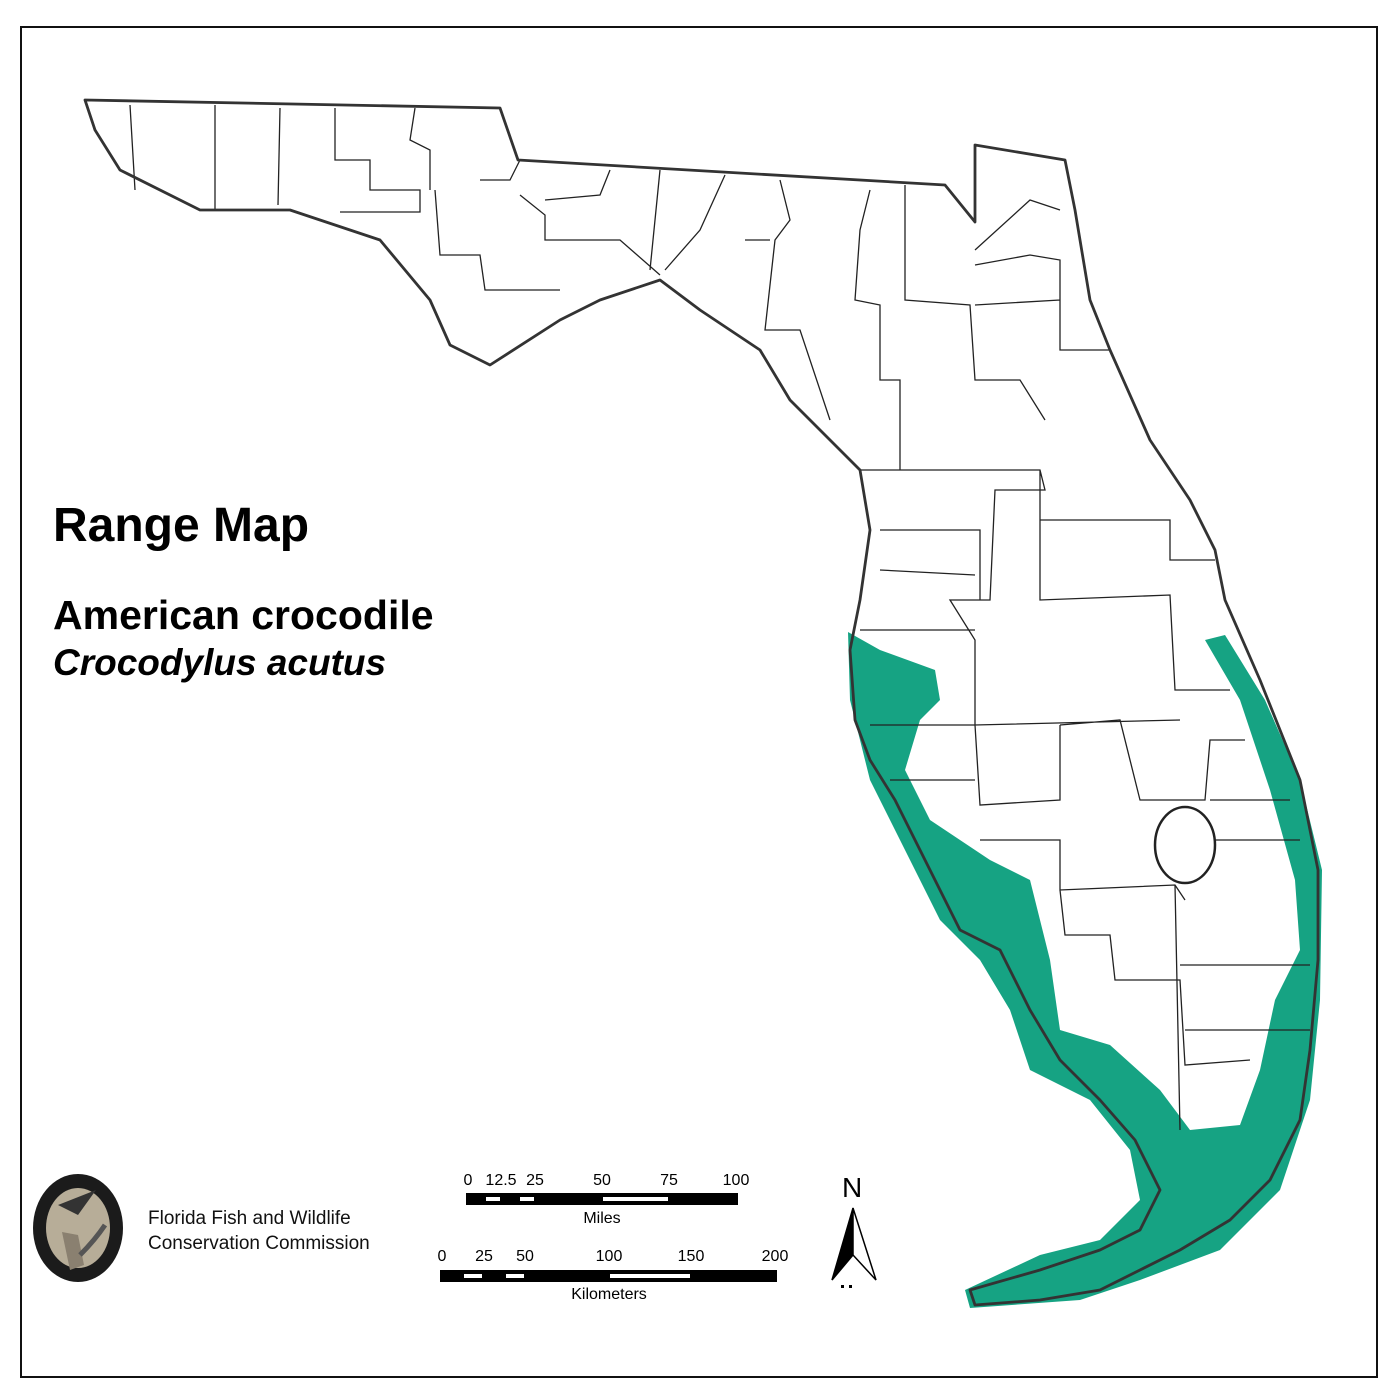 The width and height of the screenshot is (1400, 1400). I want to click on scale-bar-miles, so click(602, 1199).